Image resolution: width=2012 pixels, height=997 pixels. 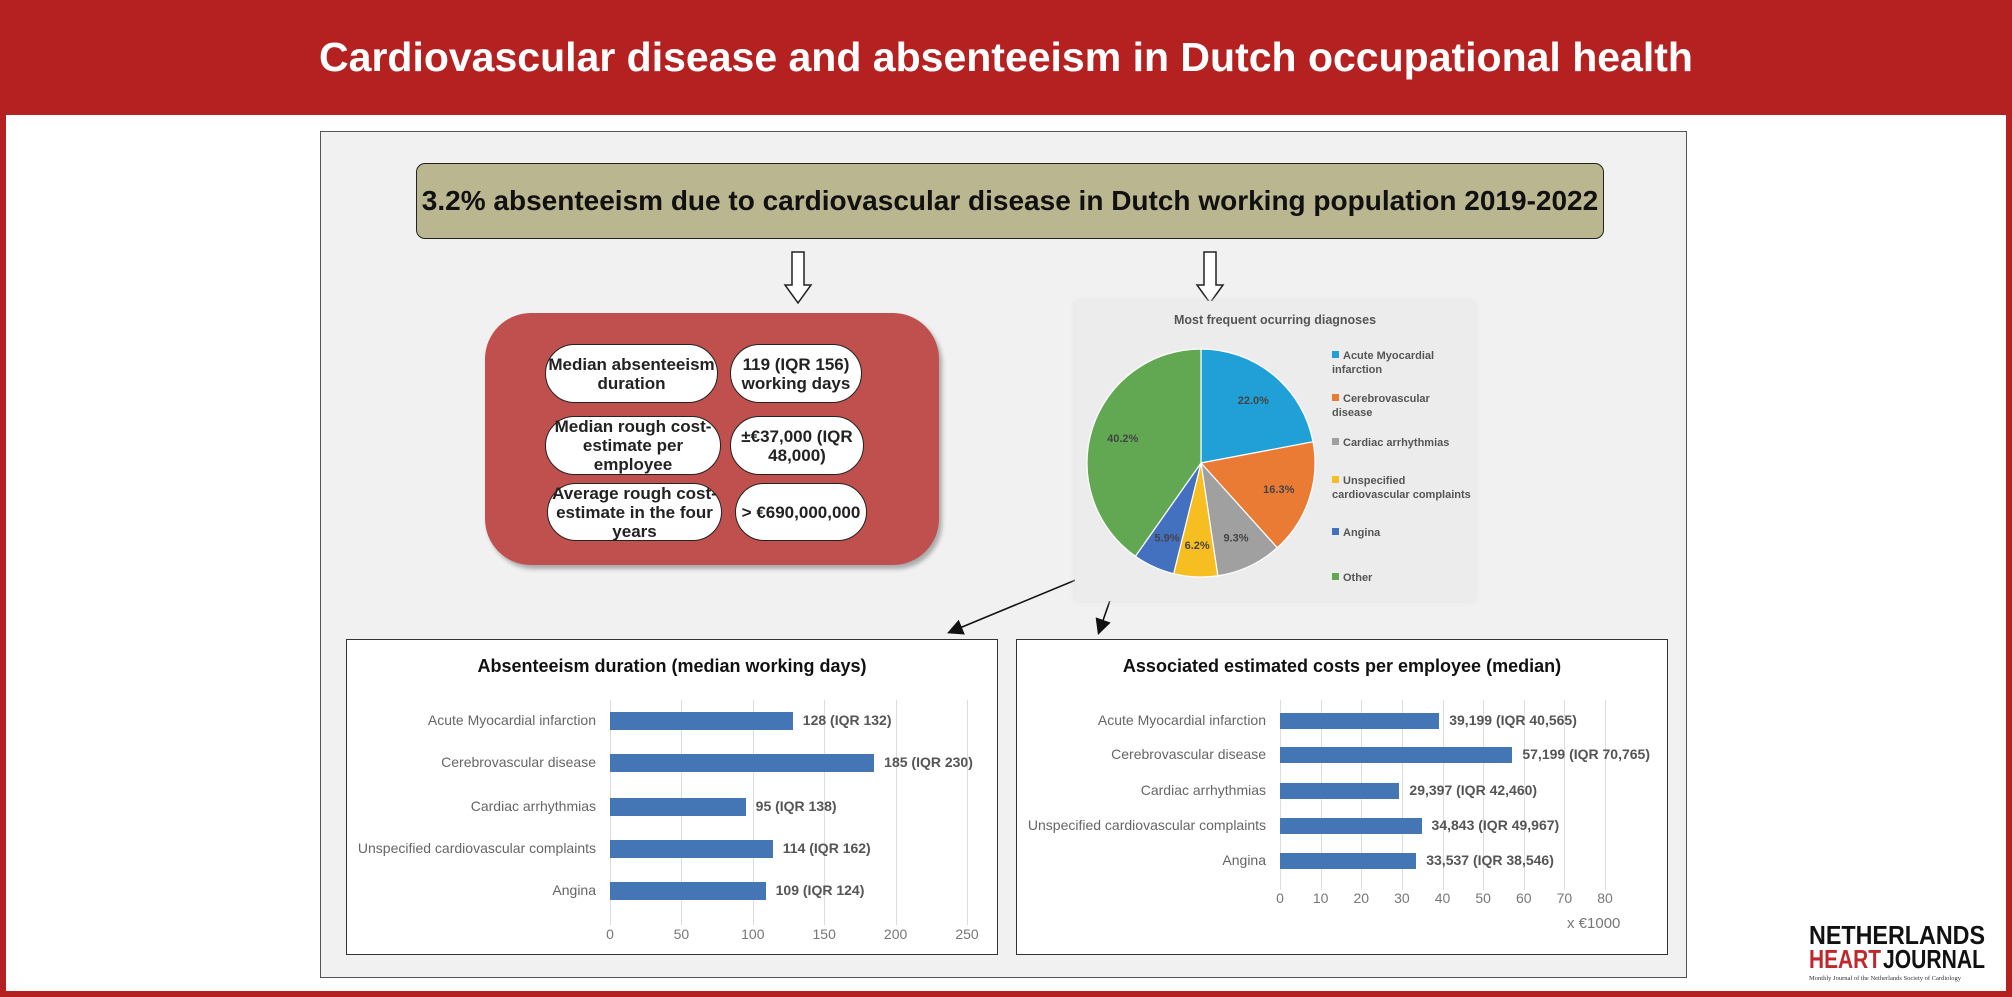 I want to click on x-tick-label: 20, so click(x=1361, y=898).